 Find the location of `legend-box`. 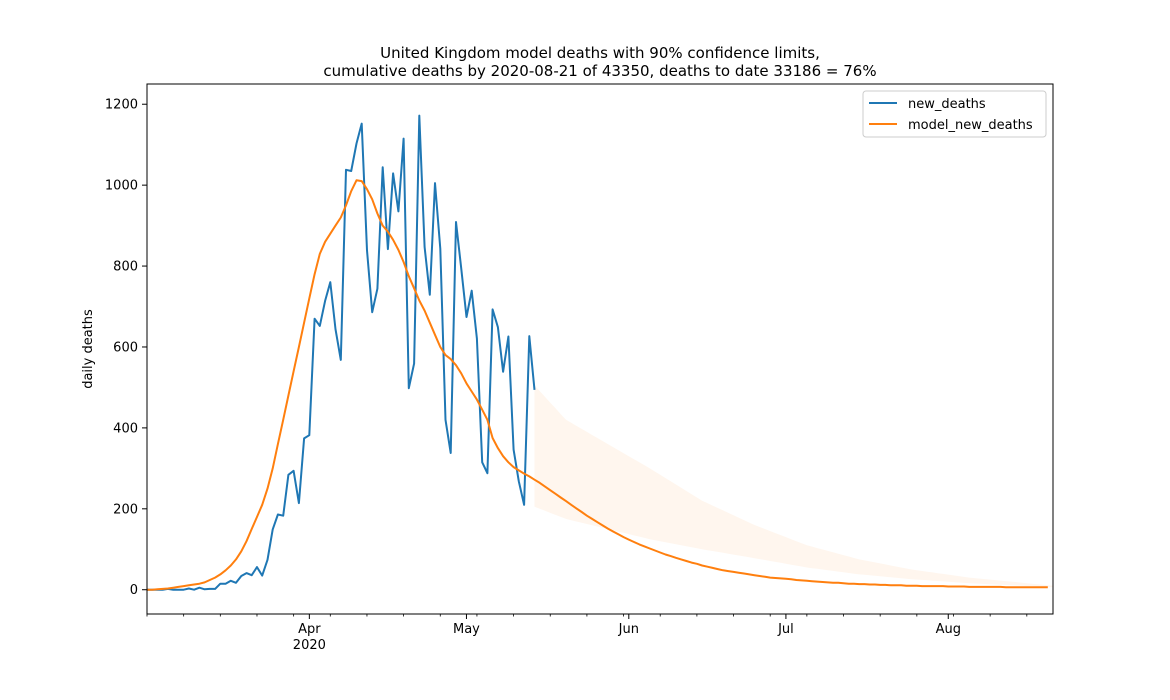

legend-box is located at coordinates (954, 114).